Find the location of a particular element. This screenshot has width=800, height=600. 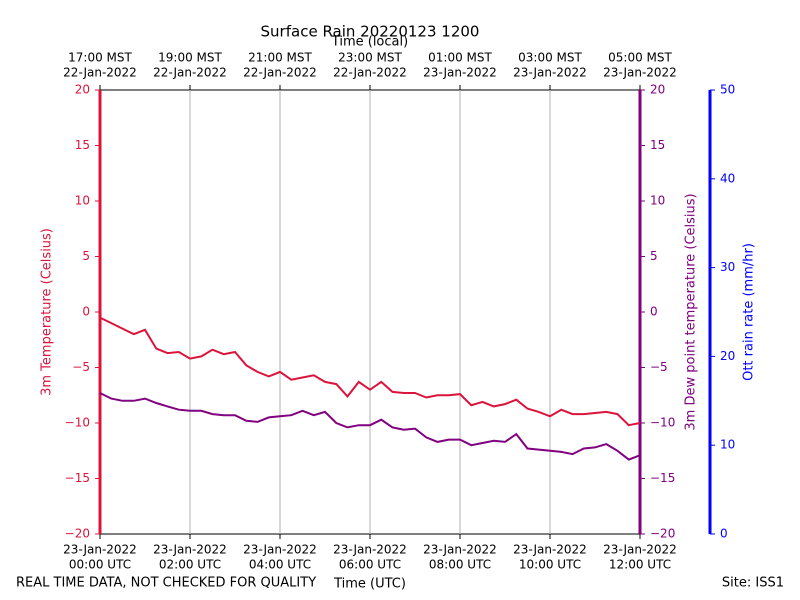

x-tick-label: 04:00 UTC is located at coordinates (280, 565).